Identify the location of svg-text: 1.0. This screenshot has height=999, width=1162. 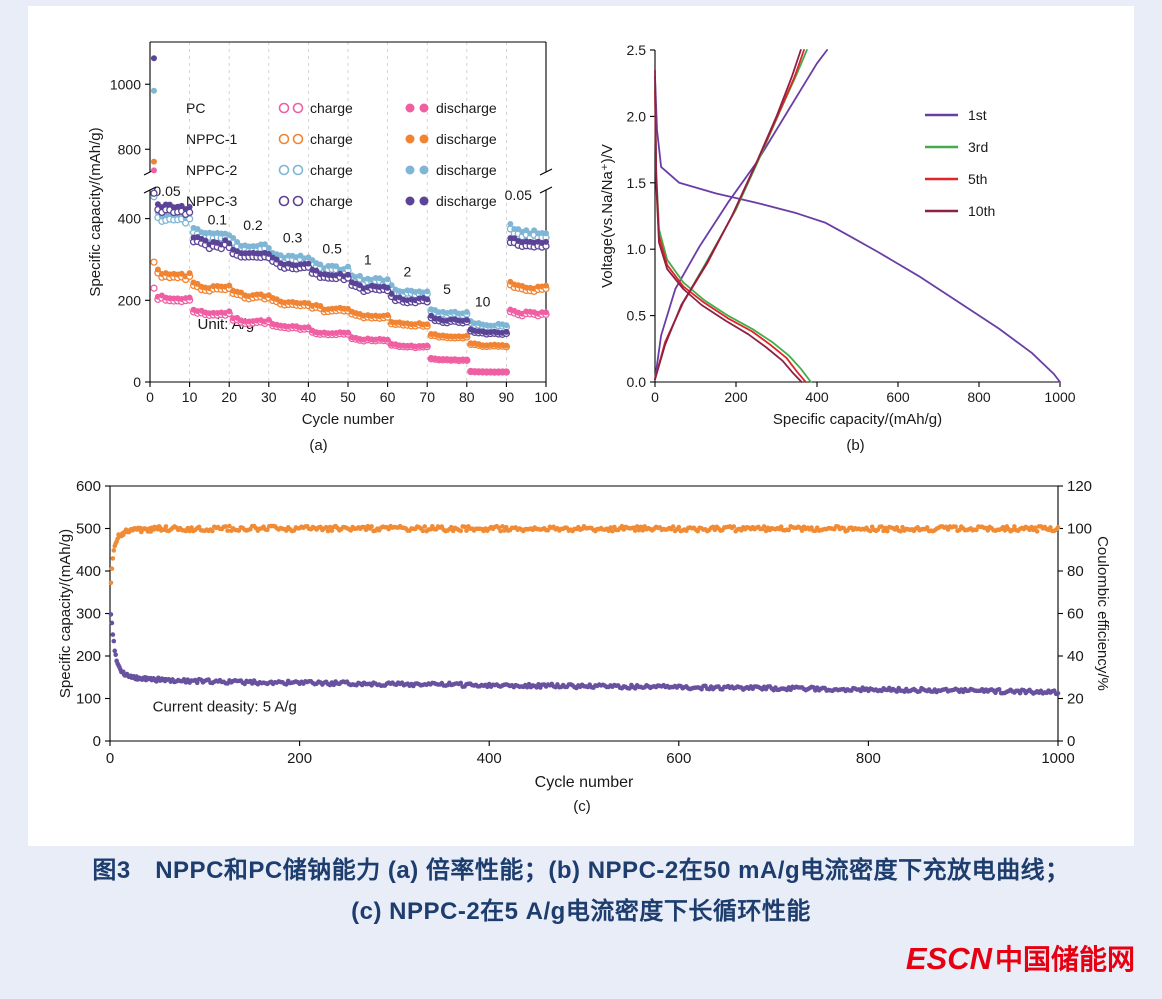
(637, 249).